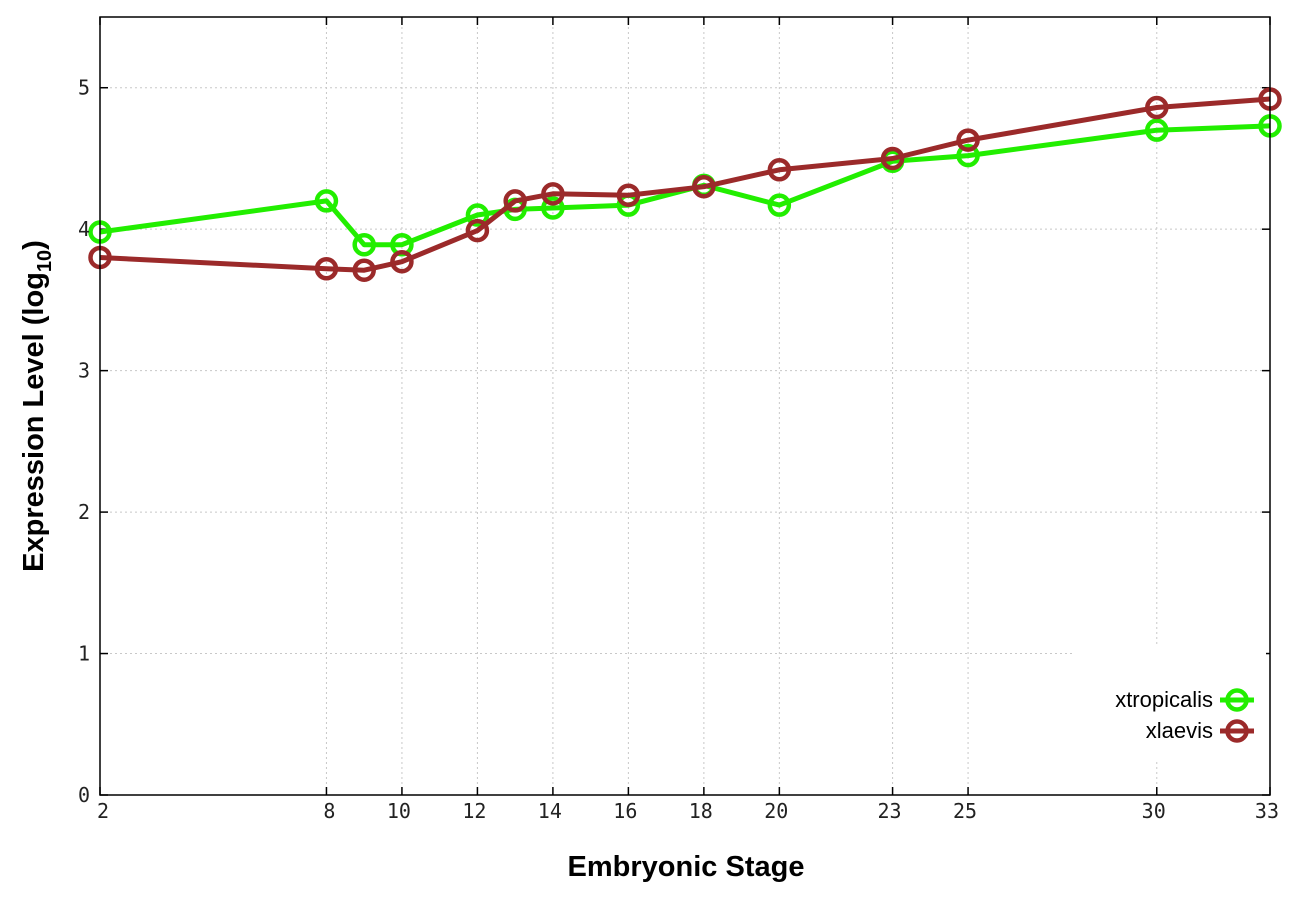 This screenshot has height=907, width=1296. I want to click on y-tick-label: 0, so click(84, 795).